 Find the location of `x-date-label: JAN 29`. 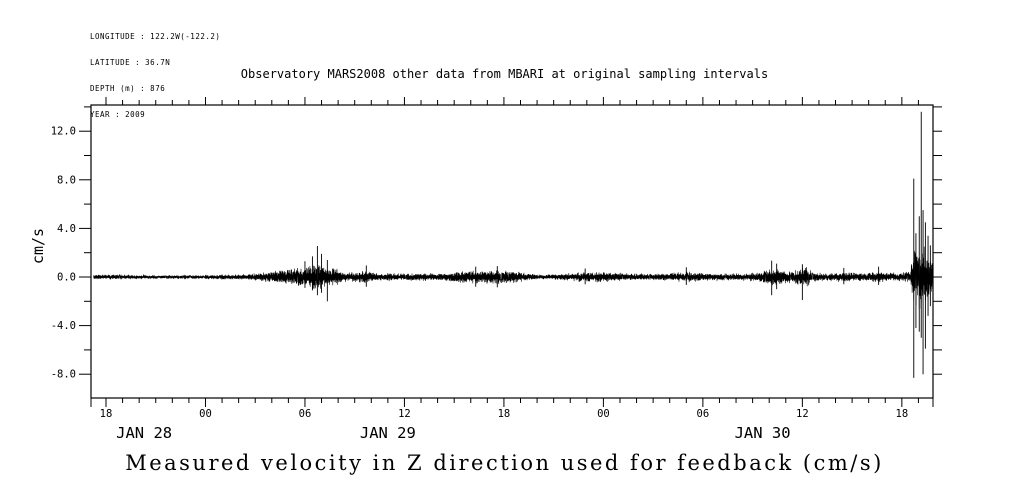

x-date-label: JAN 29 is located at coordinates (388, 433).